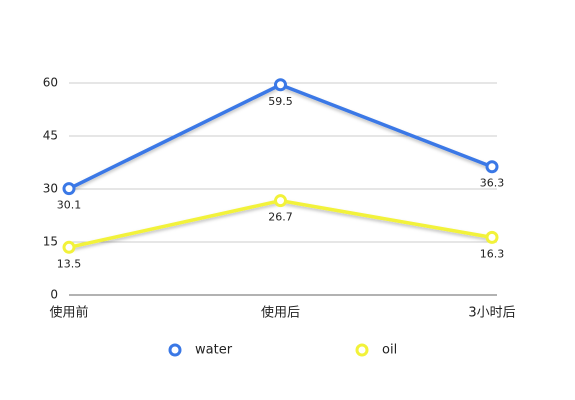 The height and width of the screenshot is (400, 575). Describe the element at coordinates (54, 295) in the screenshot. I see `y-tick-label: 0` at that location.